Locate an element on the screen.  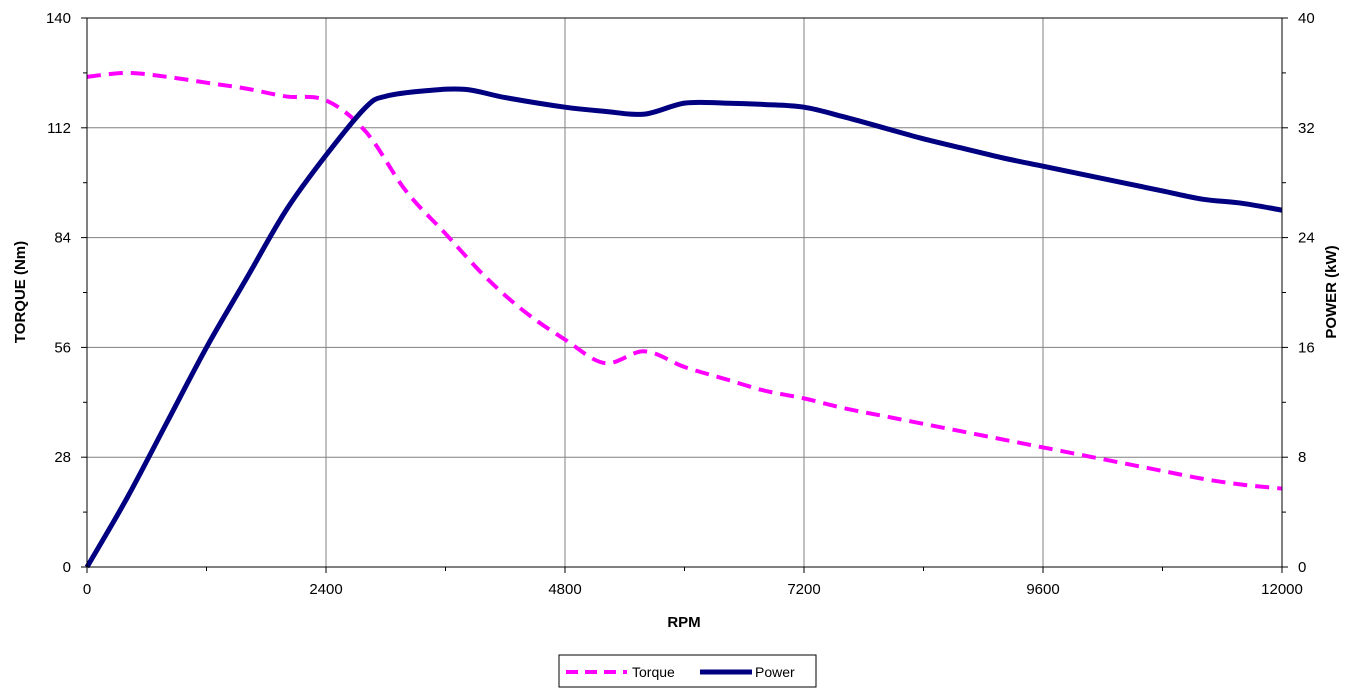
y-right-tick-label: 40 is located at coordinates (1306, 18).